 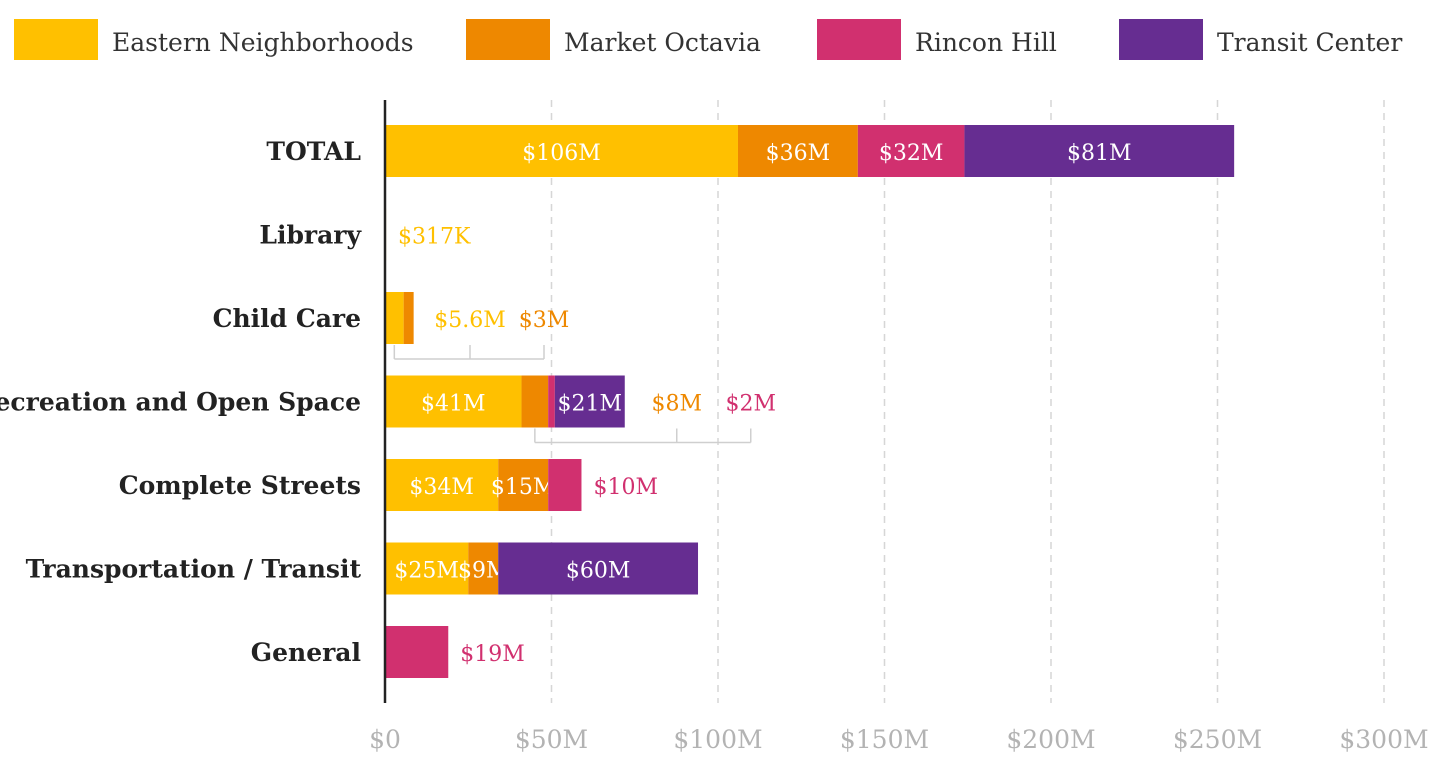 I want to click on data-label: $317K, so click(x=434, y=237).